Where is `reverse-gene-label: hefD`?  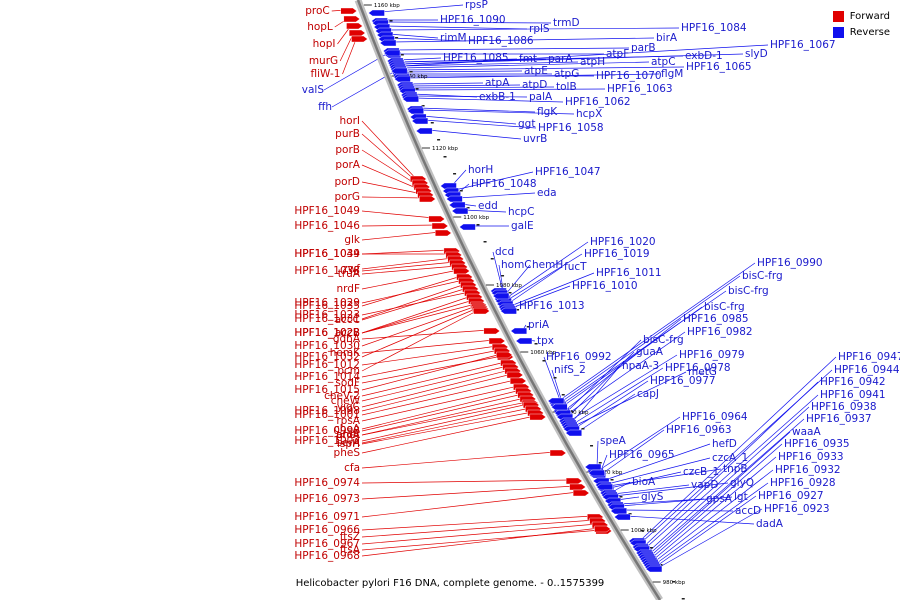 reverse-gene-label: hefD is located at coordinates (724, 444).